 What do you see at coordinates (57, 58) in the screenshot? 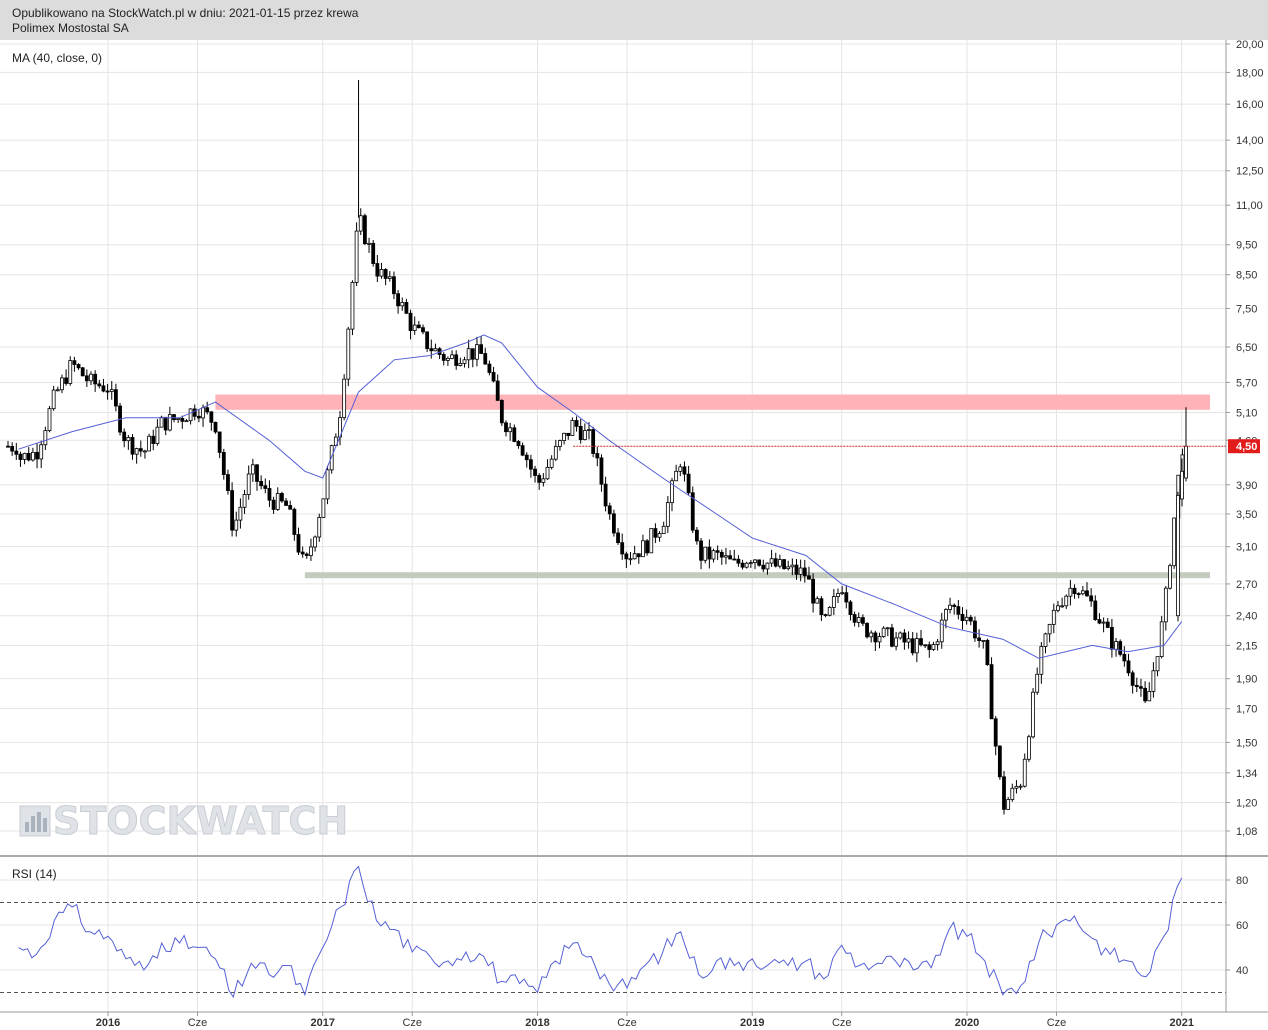
I see `ma-indicator-label: MA (40, close, 0)` at bounding box center [57, 58].